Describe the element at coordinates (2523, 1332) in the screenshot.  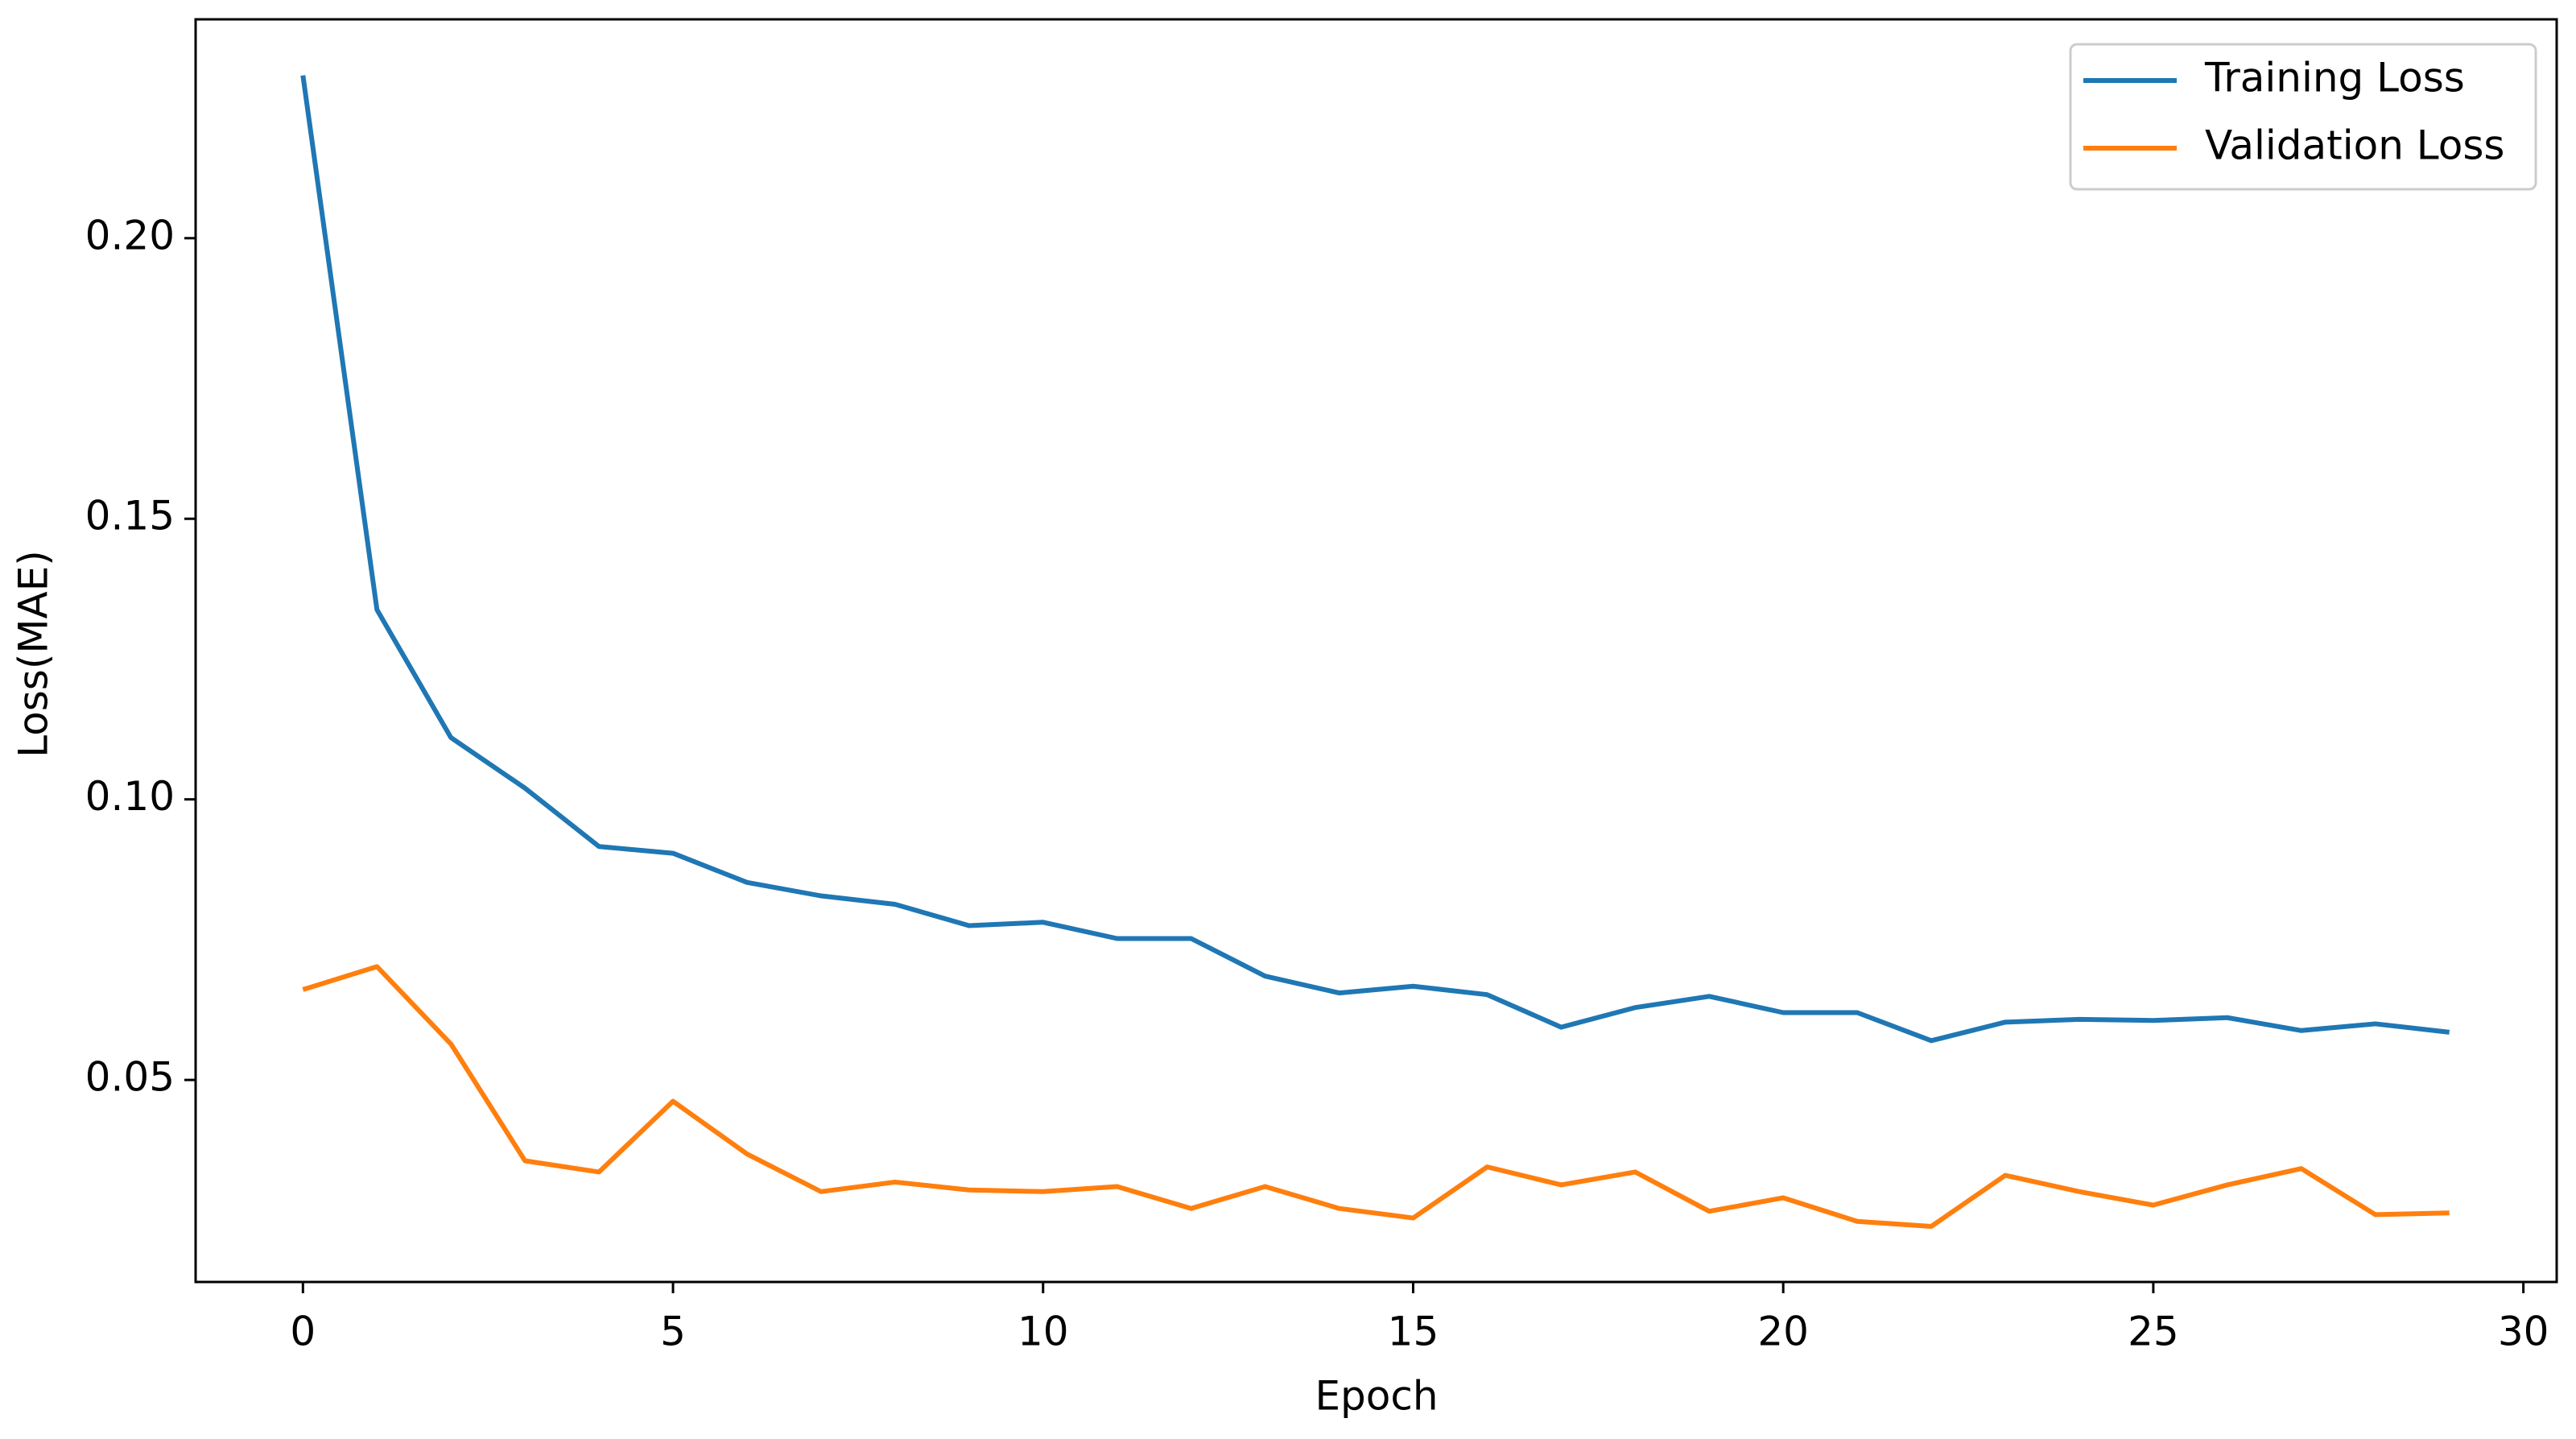
I see `x-tick-label: 30` at that location.